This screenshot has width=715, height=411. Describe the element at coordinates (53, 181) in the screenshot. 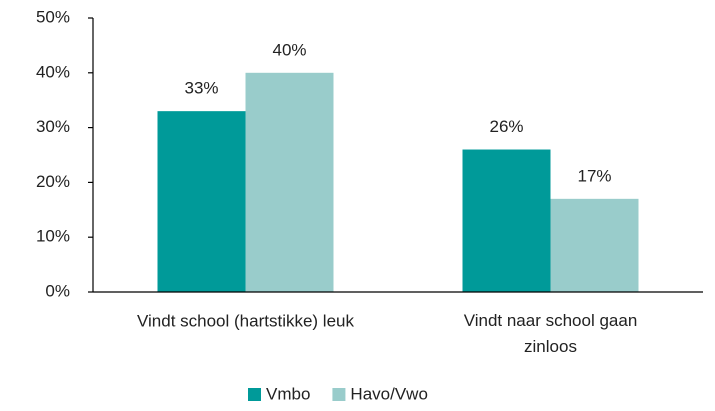

I see `y-tick-label: 20%` at that location.